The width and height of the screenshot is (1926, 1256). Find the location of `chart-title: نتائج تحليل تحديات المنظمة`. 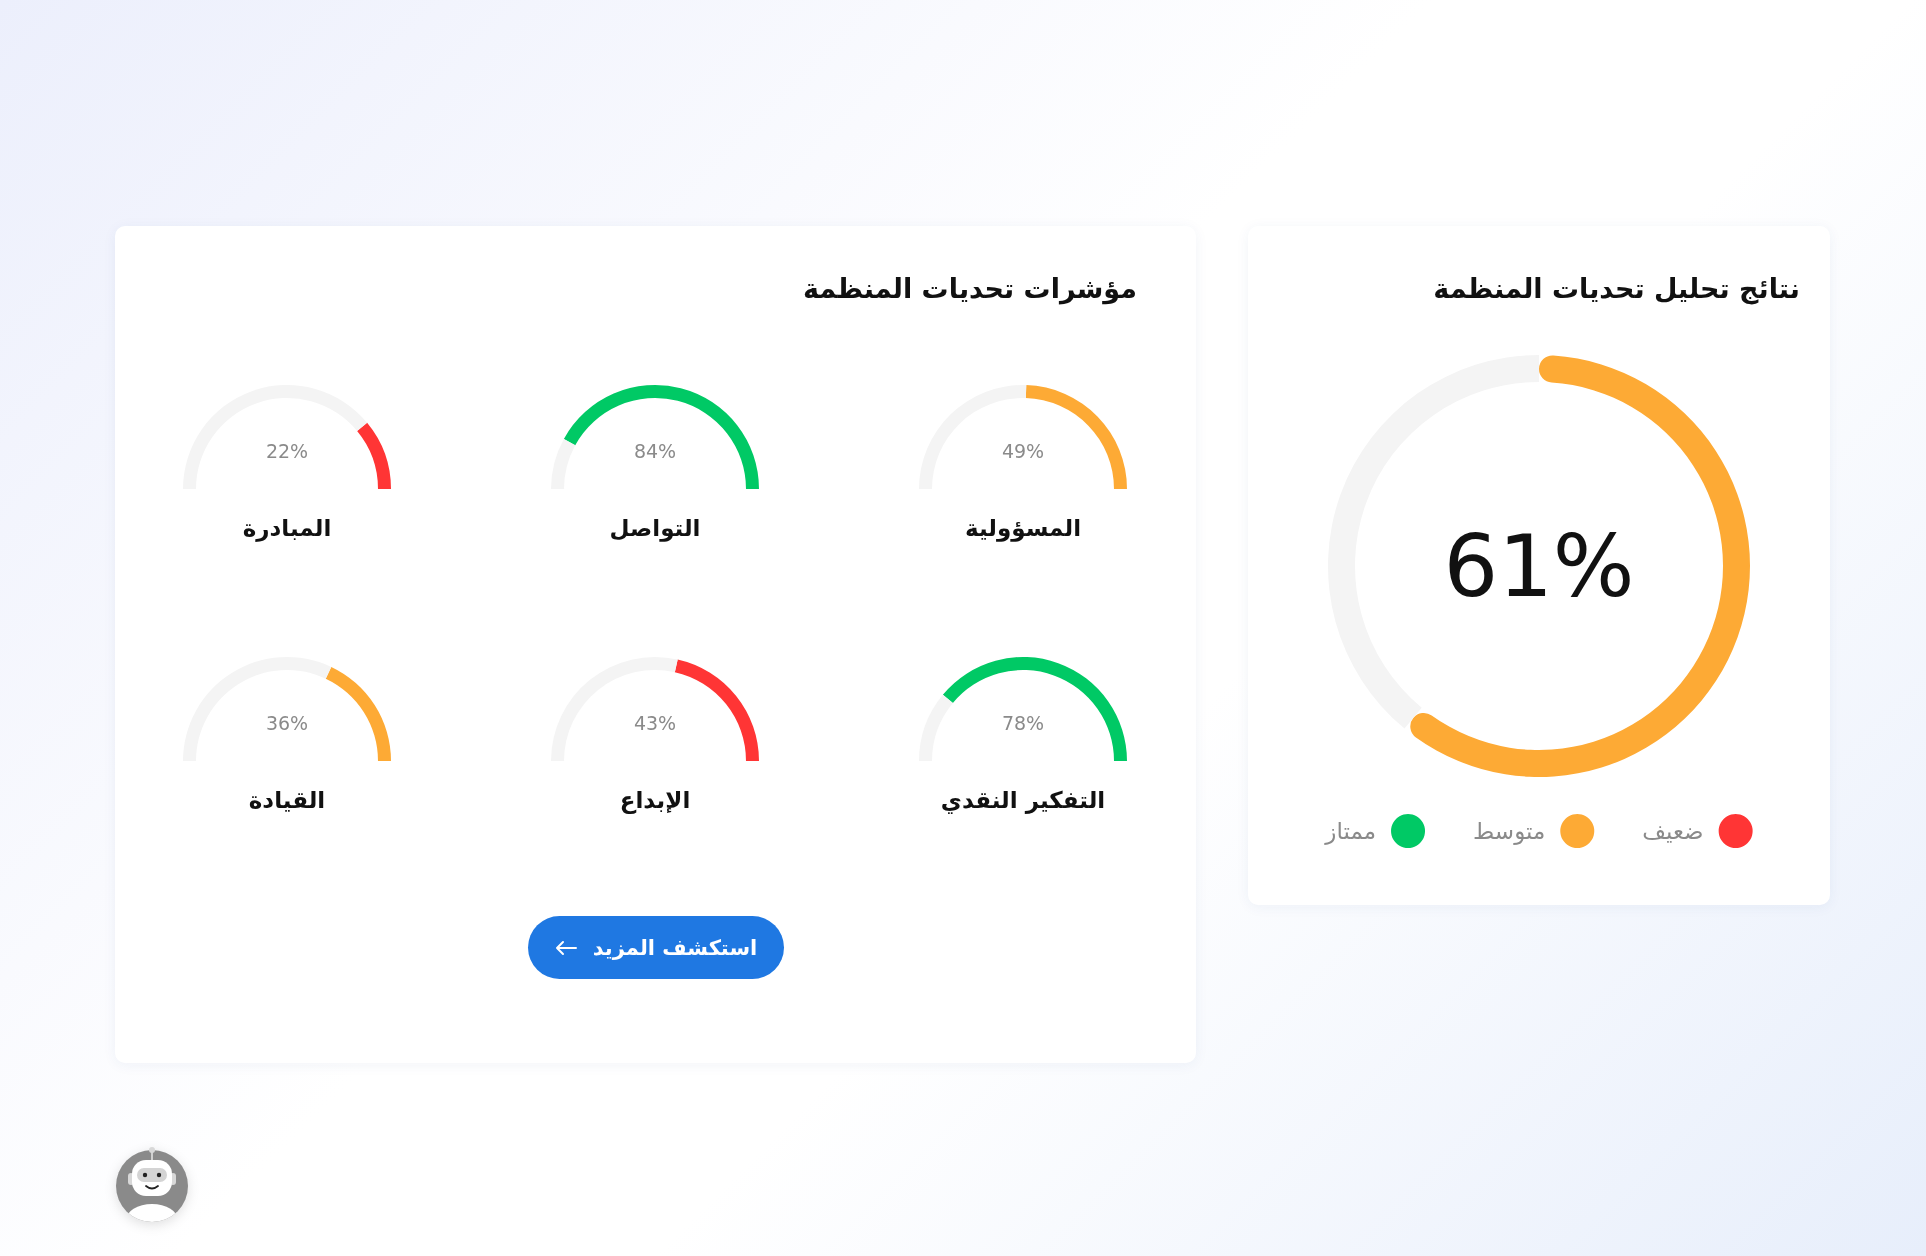

chart-title: نتائج تحليل تحديات المنظمة is located at coordinates (1617, 289).